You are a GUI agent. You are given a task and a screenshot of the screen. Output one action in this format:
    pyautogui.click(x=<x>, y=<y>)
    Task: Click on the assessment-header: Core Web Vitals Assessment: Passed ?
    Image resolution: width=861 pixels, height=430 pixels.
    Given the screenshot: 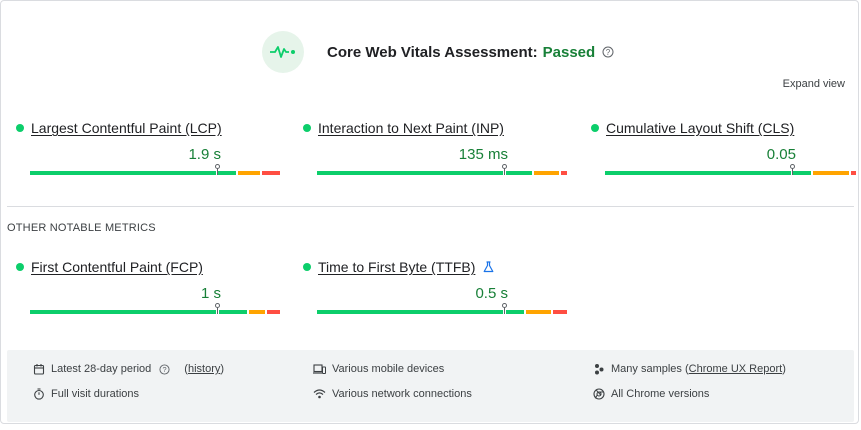 What is the action you would take?
    pyautogui.click(x=438, y=52)
    